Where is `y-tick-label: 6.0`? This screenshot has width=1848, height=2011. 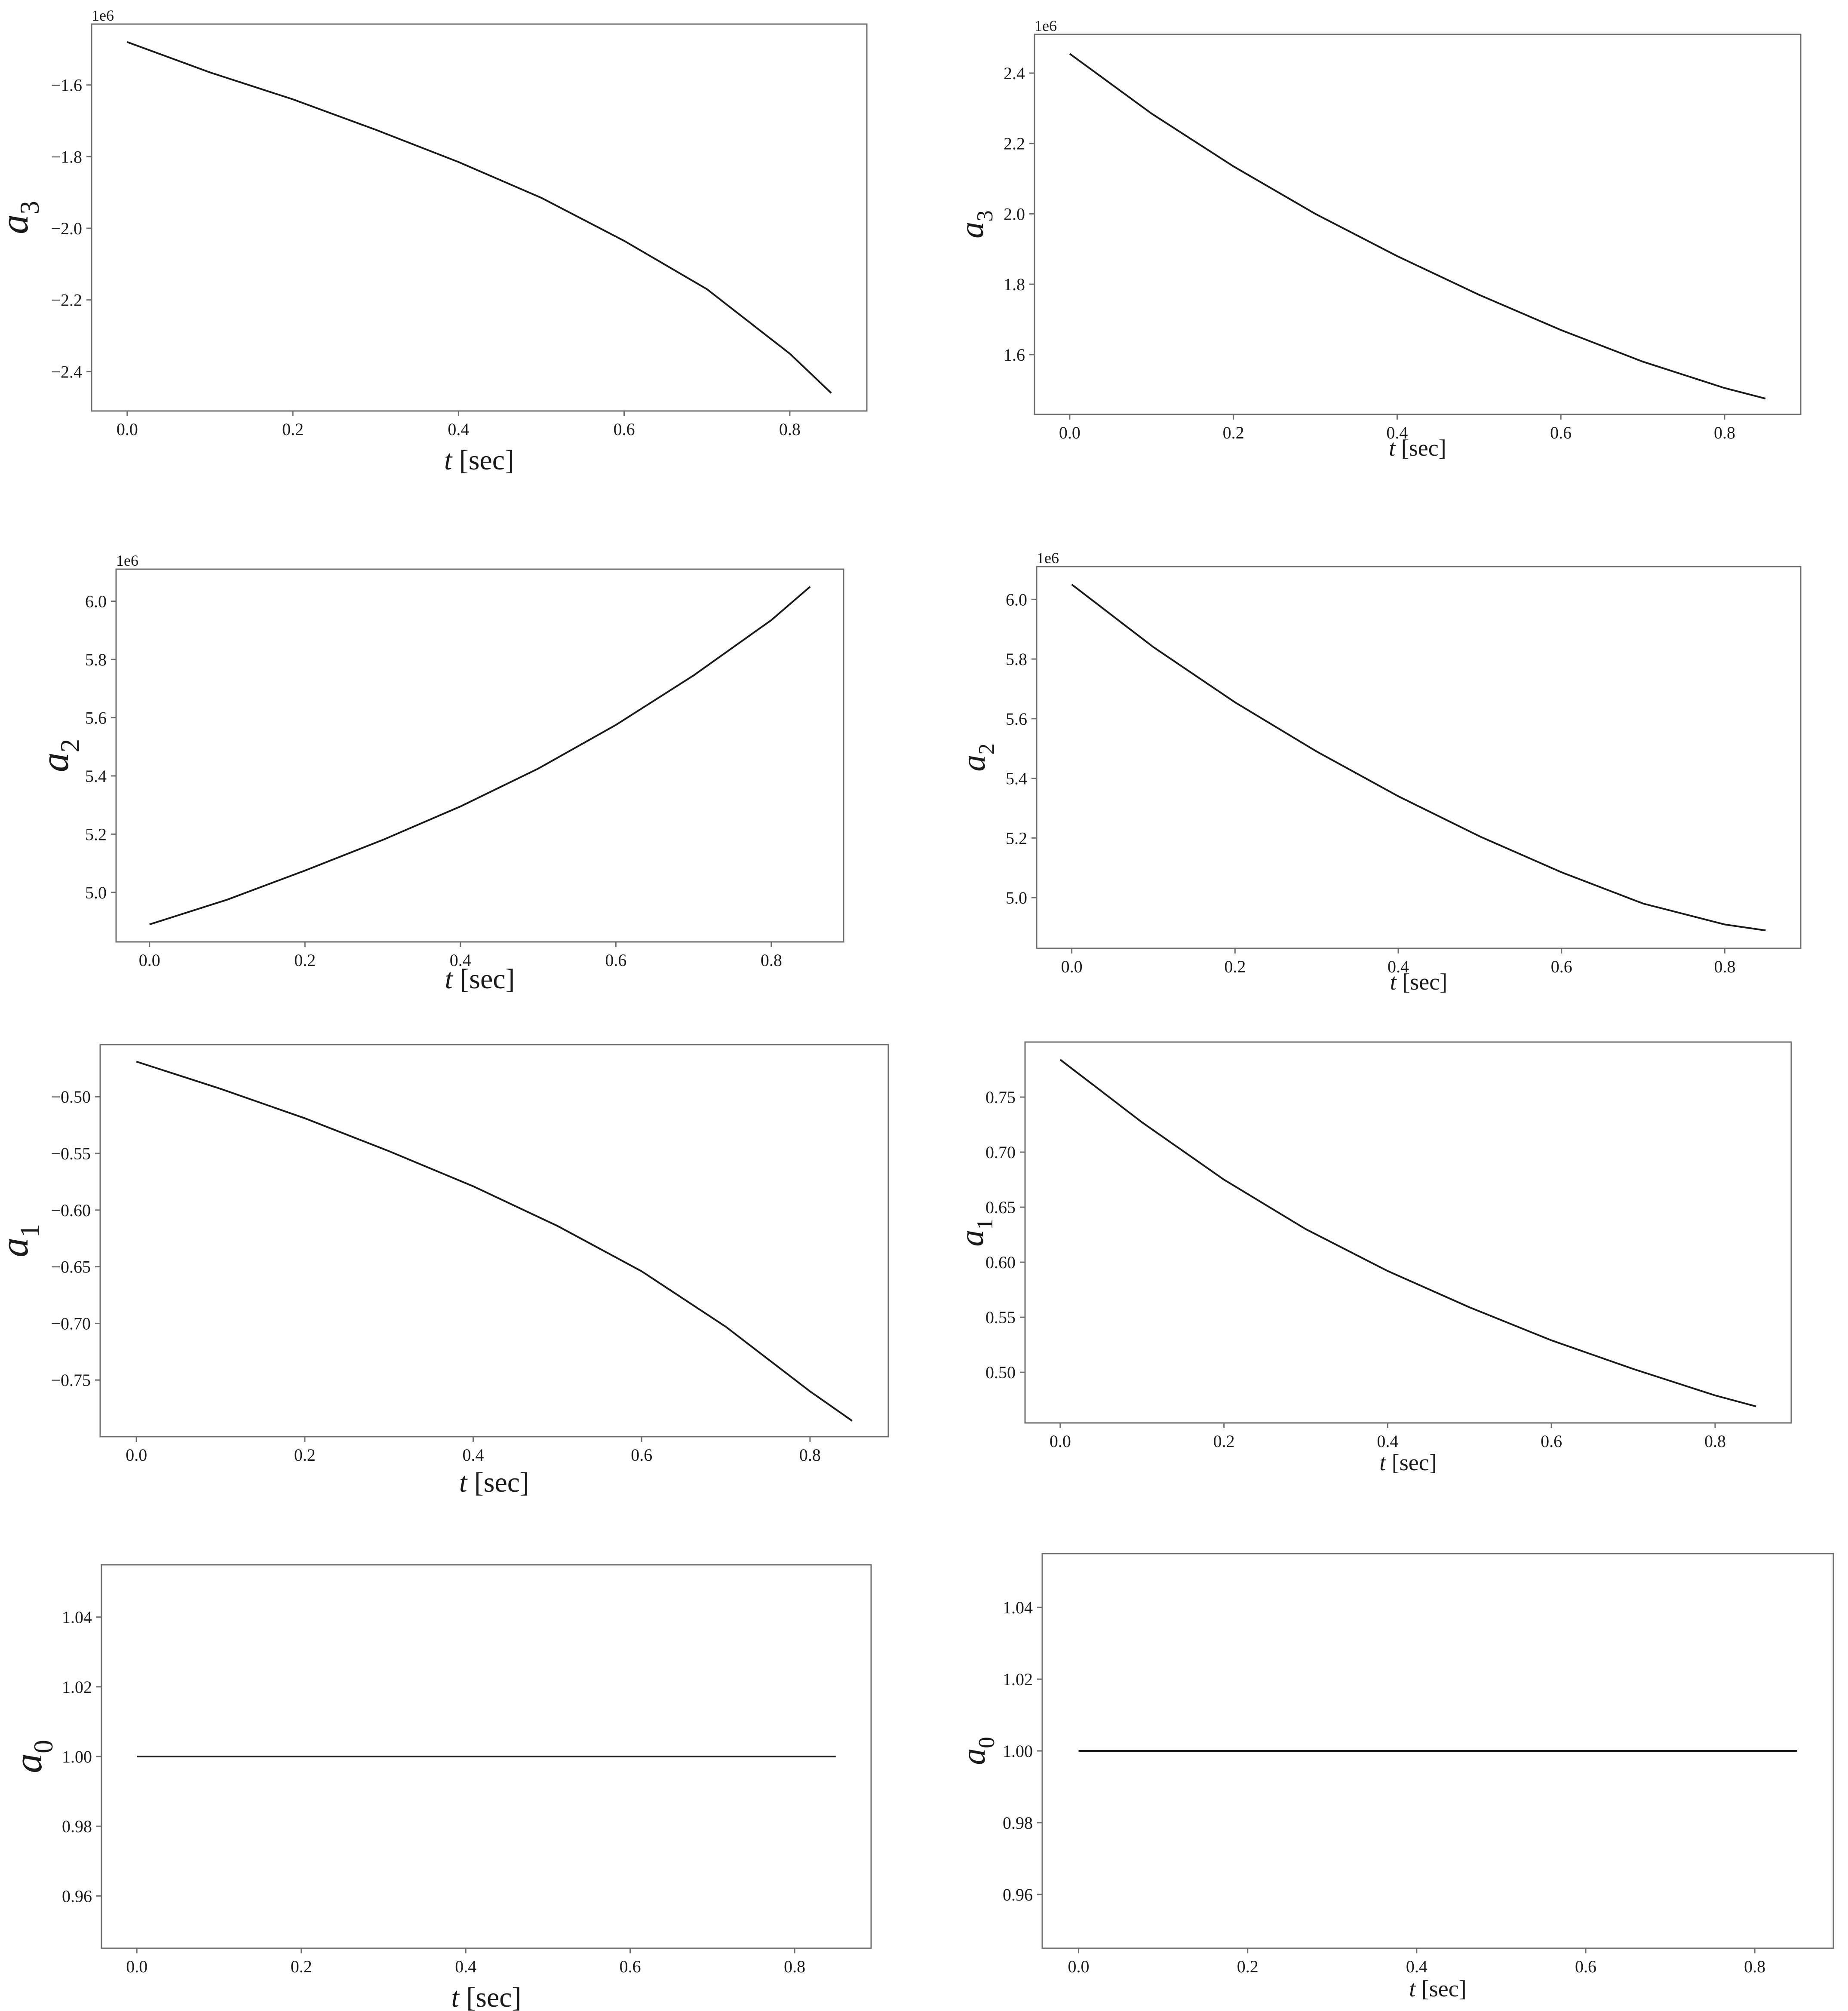
y-tick-label: 6.0 is located at coordinates (1016, 599).